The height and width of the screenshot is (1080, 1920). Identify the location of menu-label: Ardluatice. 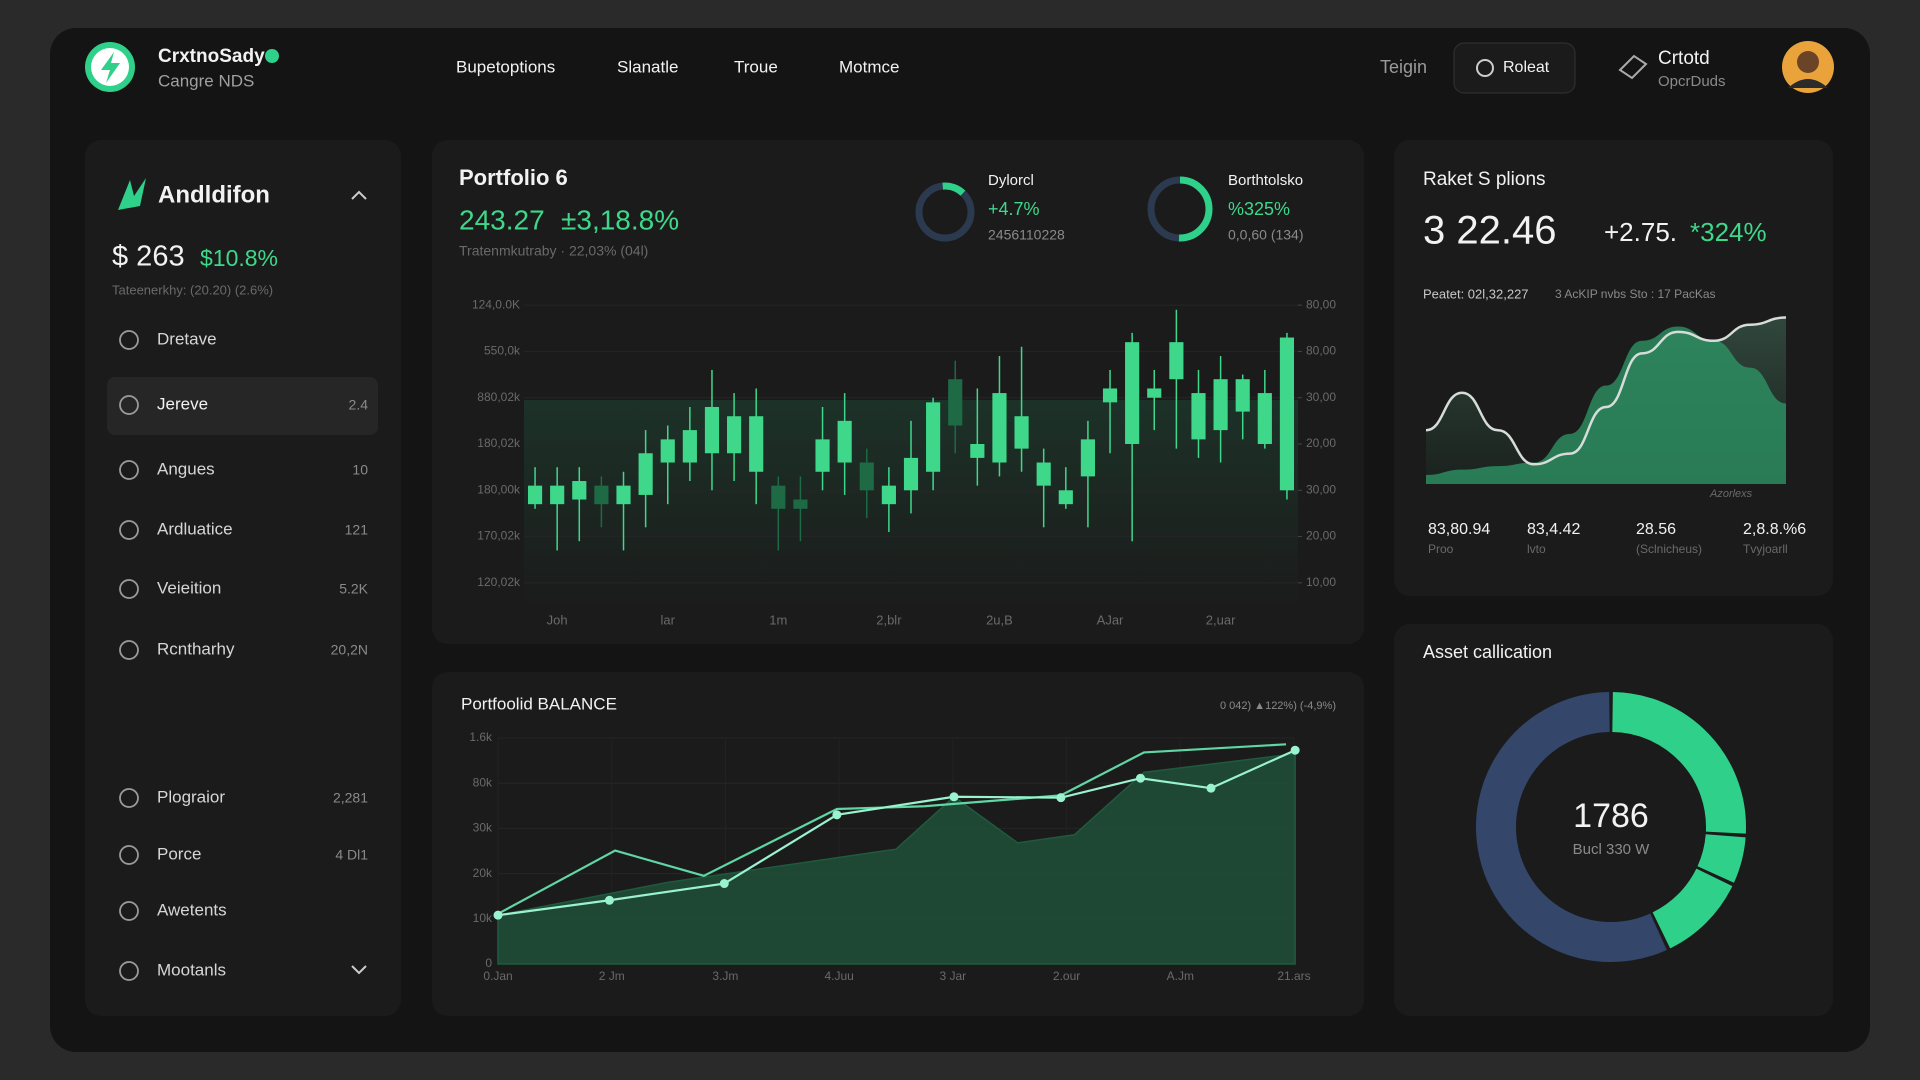
(195, 528).